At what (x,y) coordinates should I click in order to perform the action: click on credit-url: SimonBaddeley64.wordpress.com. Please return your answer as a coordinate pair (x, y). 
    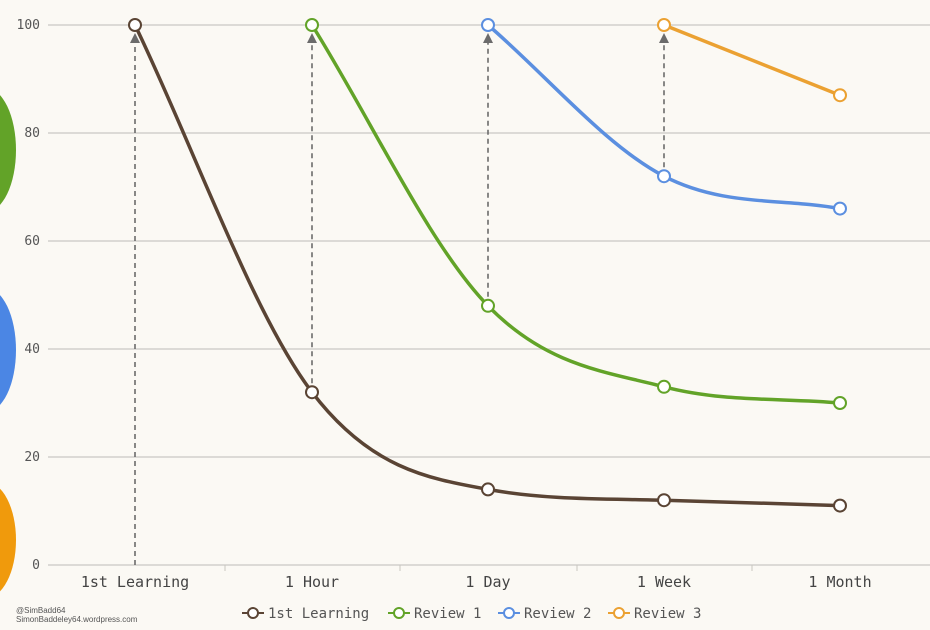
    Looking at the image, I should click on (77, 619).